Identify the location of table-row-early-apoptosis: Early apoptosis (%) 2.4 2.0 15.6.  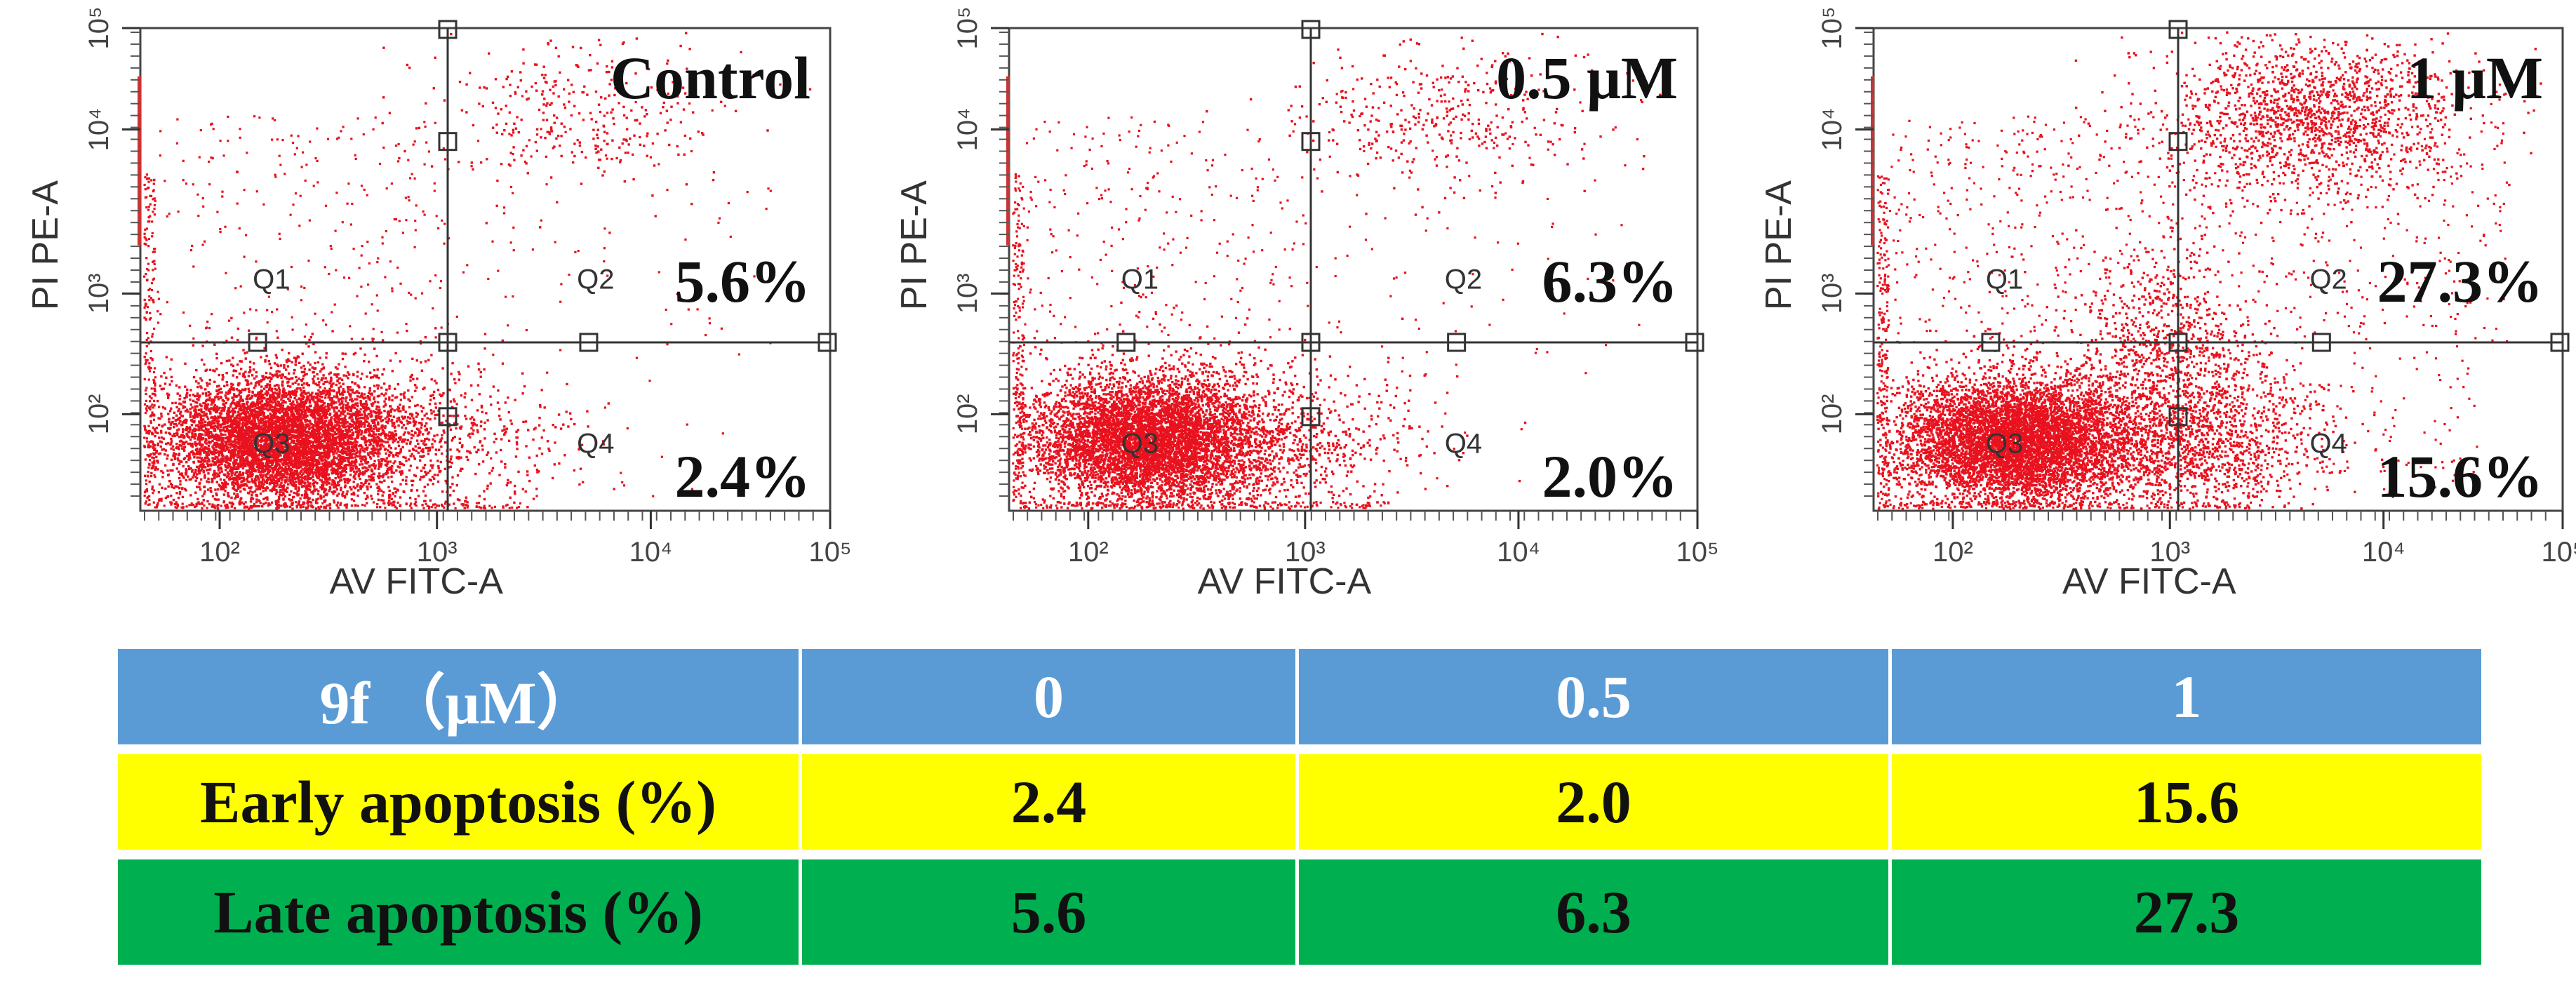
(1300, 806).